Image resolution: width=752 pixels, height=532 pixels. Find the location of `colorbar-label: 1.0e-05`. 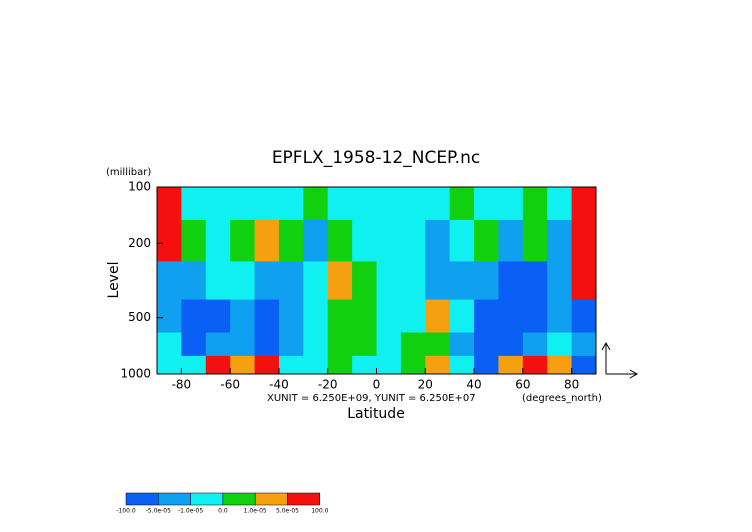

colorbar-label: 1.0e-05 is located at coordinates (255, 511).